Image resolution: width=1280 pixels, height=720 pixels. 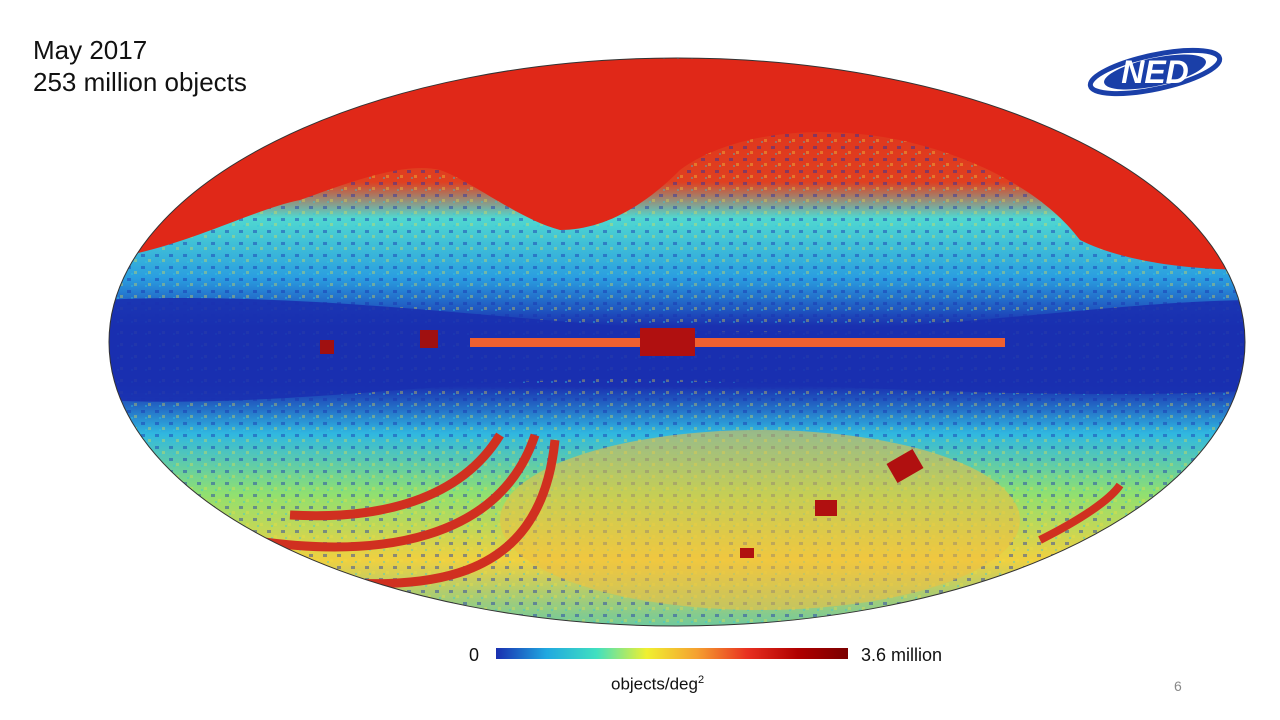 What do you see at coordinates (701, 680) in the screenshot?
I see `unit-exponent: 2` at bounding box center [701, 680].